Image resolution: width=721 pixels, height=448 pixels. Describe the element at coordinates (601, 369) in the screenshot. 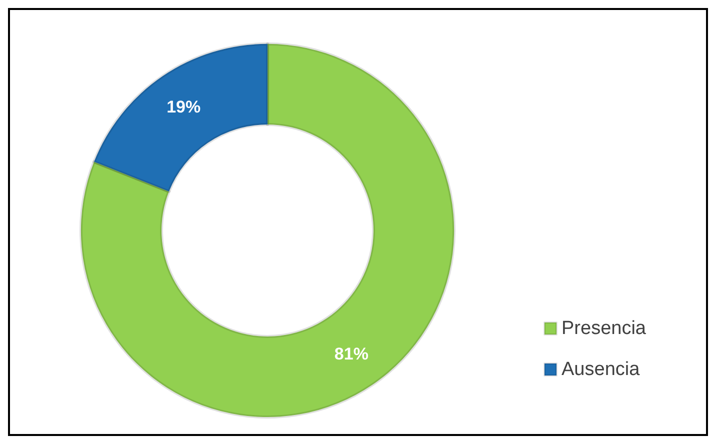

I see `legend-label: Ausencia` at that location.